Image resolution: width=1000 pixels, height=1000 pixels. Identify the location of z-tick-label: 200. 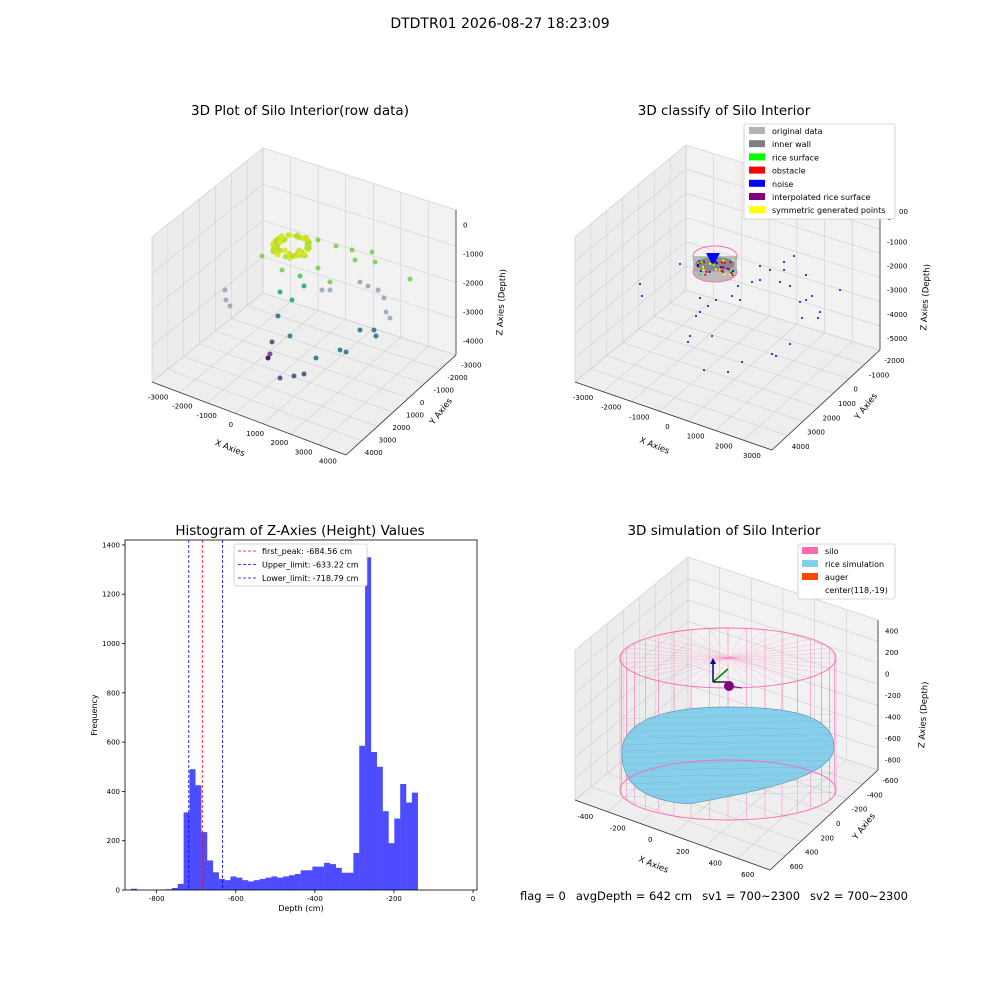
(891, 653).